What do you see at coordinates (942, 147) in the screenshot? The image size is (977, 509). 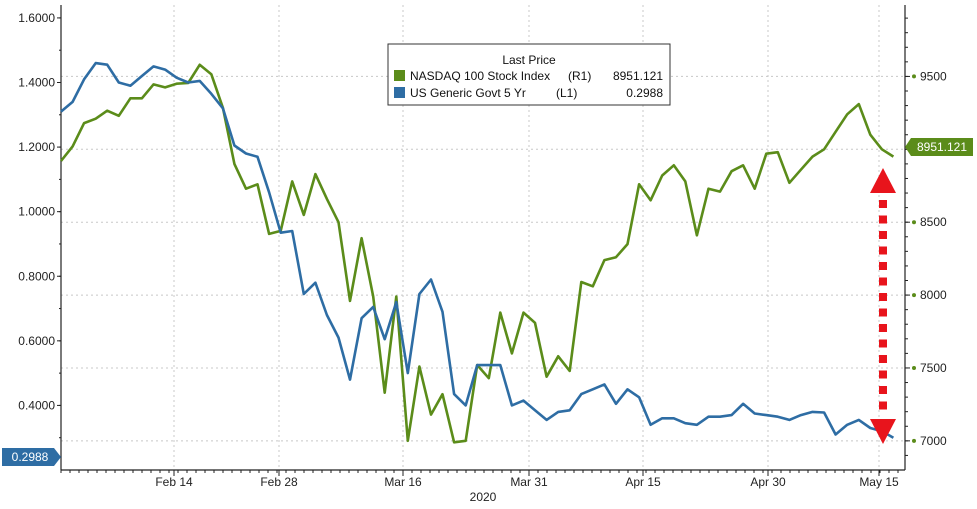 I see `right-last-value-text: 8951.121` at bounding box center [942, 147].